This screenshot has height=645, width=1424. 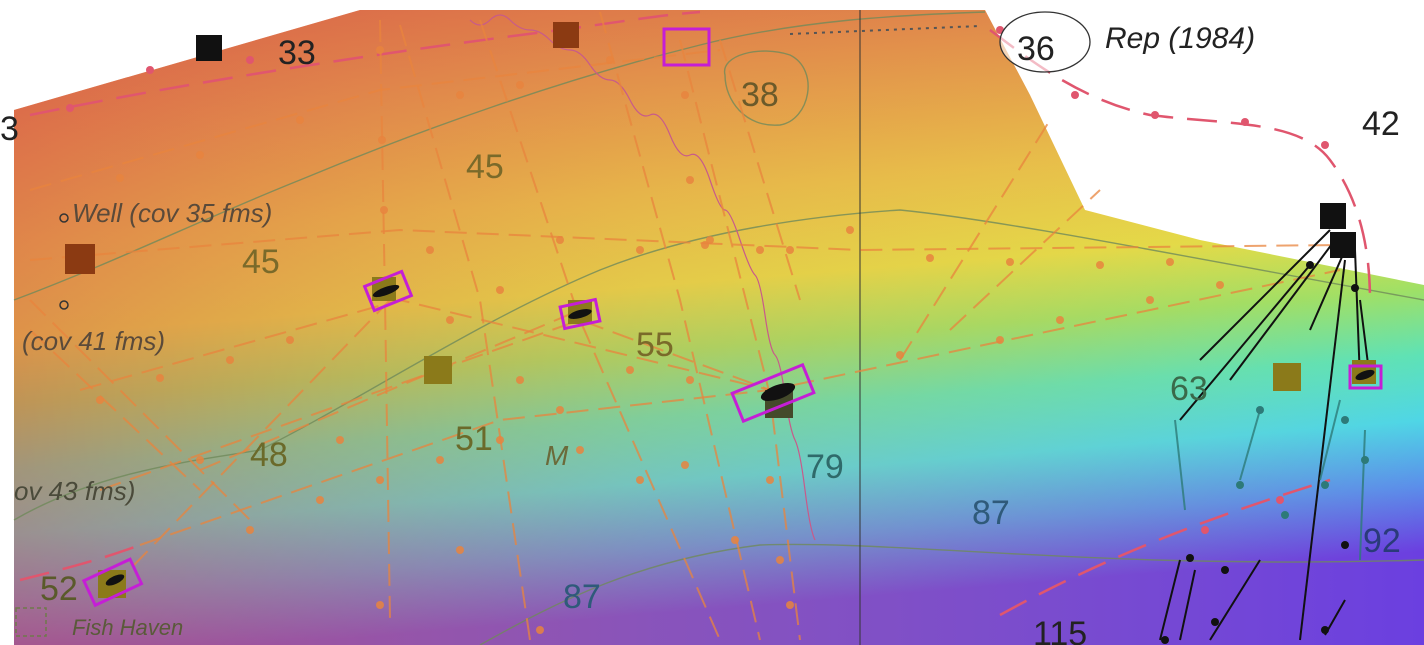 I want to click on sounding-label: 115, so click(x=1060, y=630).